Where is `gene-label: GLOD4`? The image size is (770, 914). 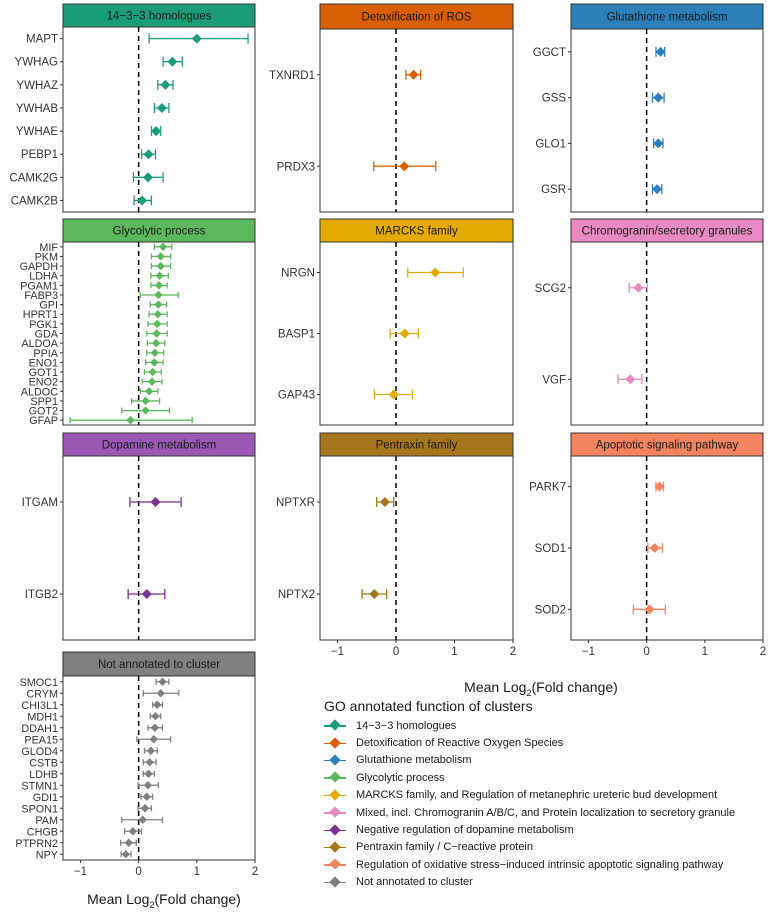 gene-label: GLOD4 is located at coordinates (39, 752).